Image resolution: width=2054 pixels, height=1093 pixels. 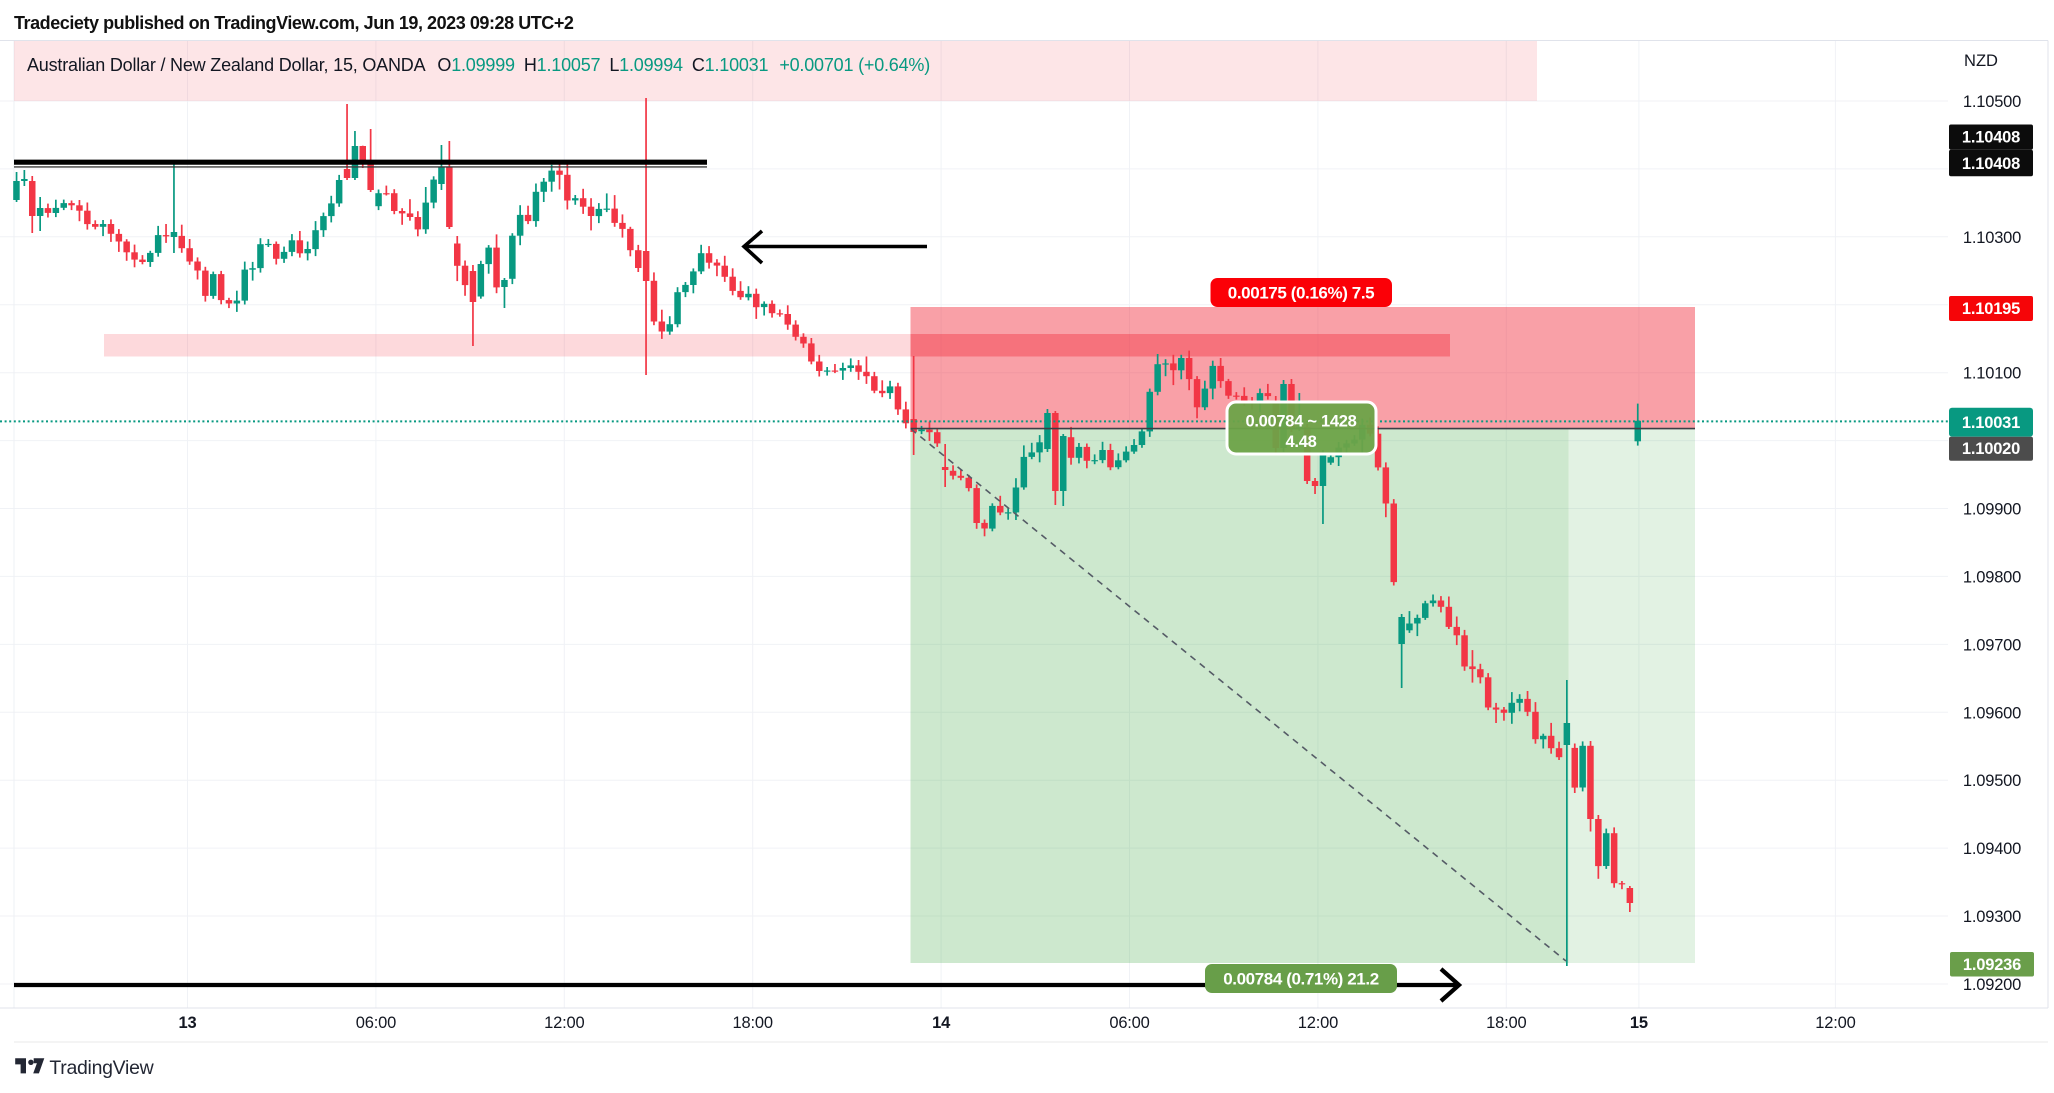 What do you see at coordinates (188, 1023) in the screenshot?
I see `svg-text: 13` at bounding box center [188, 1023].